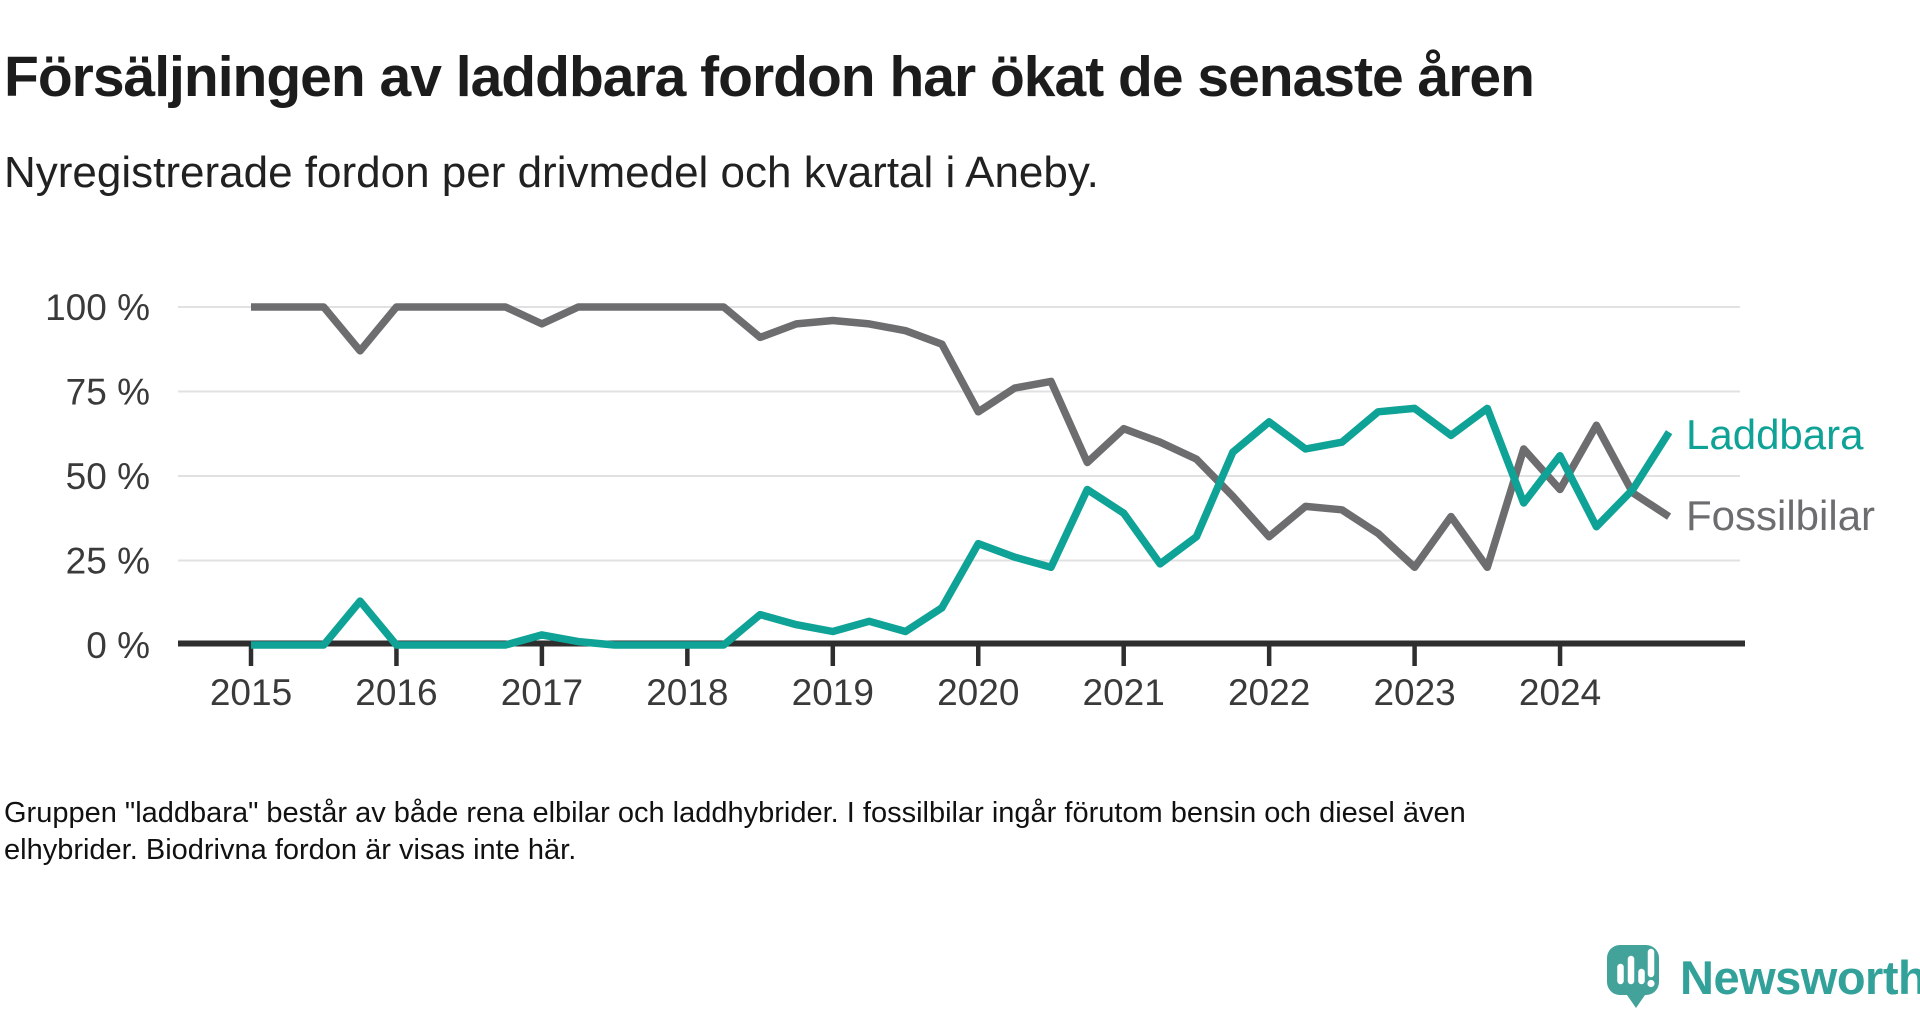 The width and height of the screenshot is (1920, 1010). What do you see at coordinates (1633, 976) in the screenshot?
I see `speech-bubble-bar-chart-icon` at bounding box center [1633, 976].